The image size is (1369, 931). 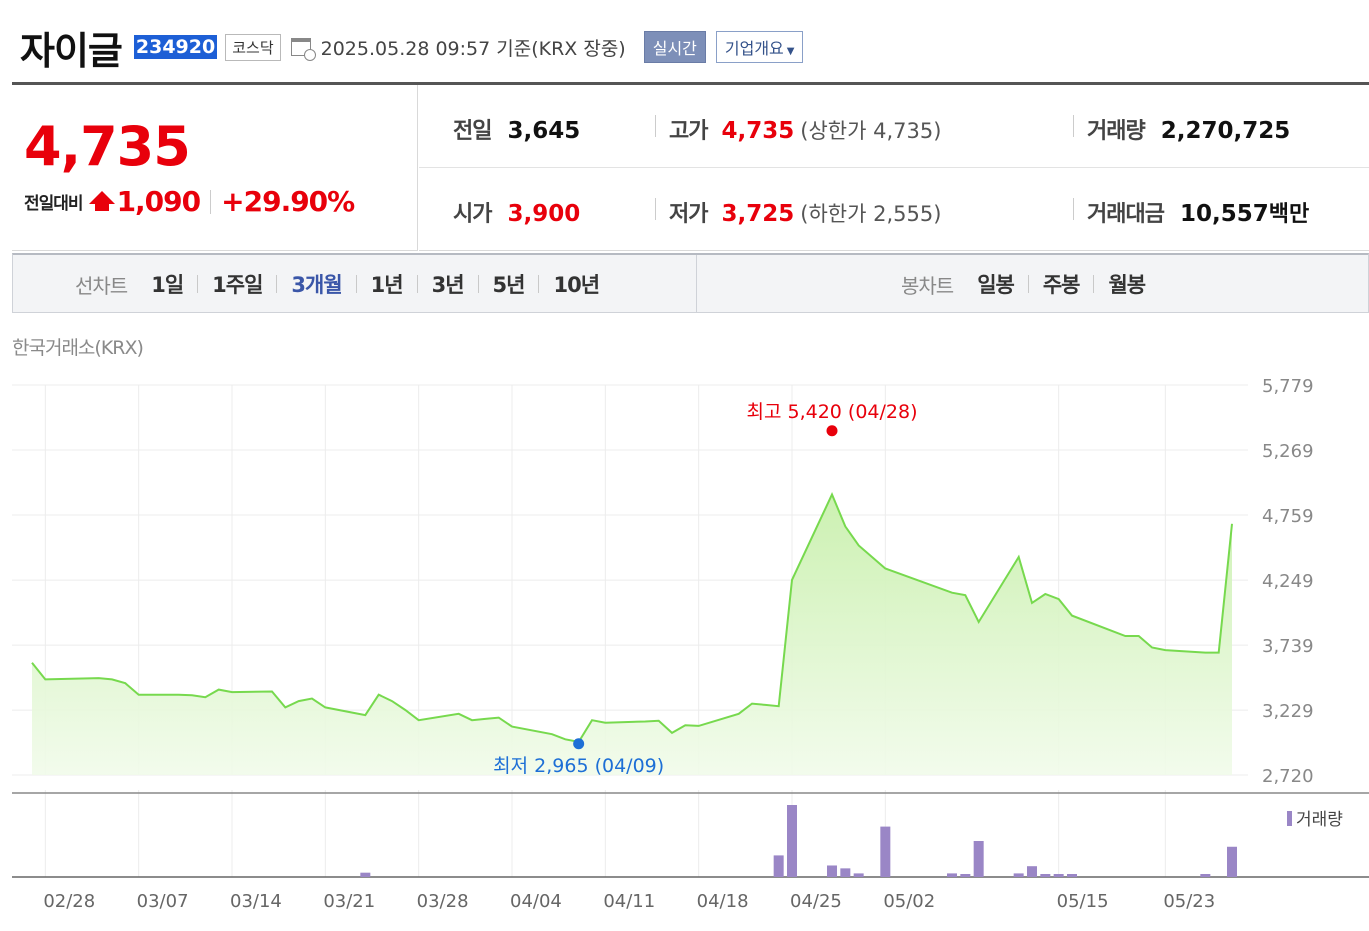 What do you see at coordinates (1288, 451) in the screenshot?
I see `y-tick-label: 5,269` at bounding box center [1288, 451].